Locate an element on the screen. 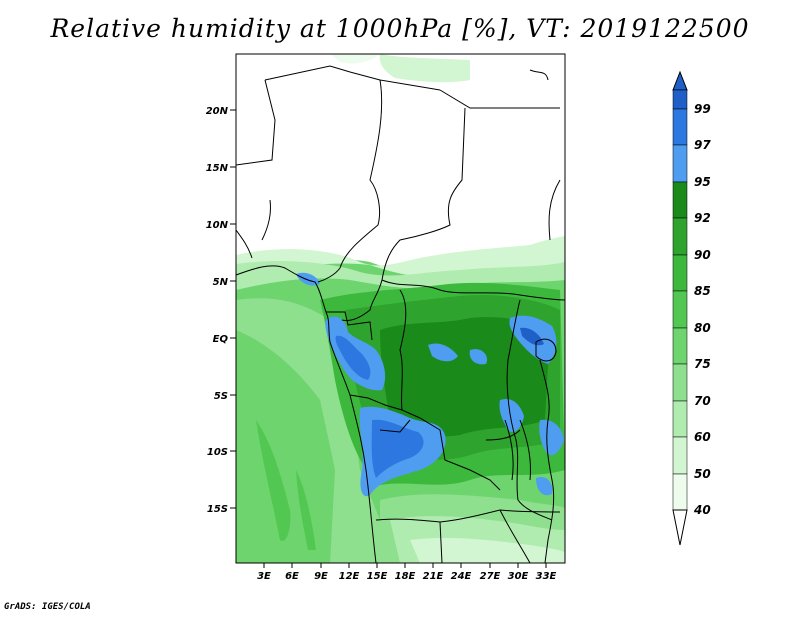 This screenshot has width=800, height=618. lat-label: 15N is located at coordinates (217, 168).